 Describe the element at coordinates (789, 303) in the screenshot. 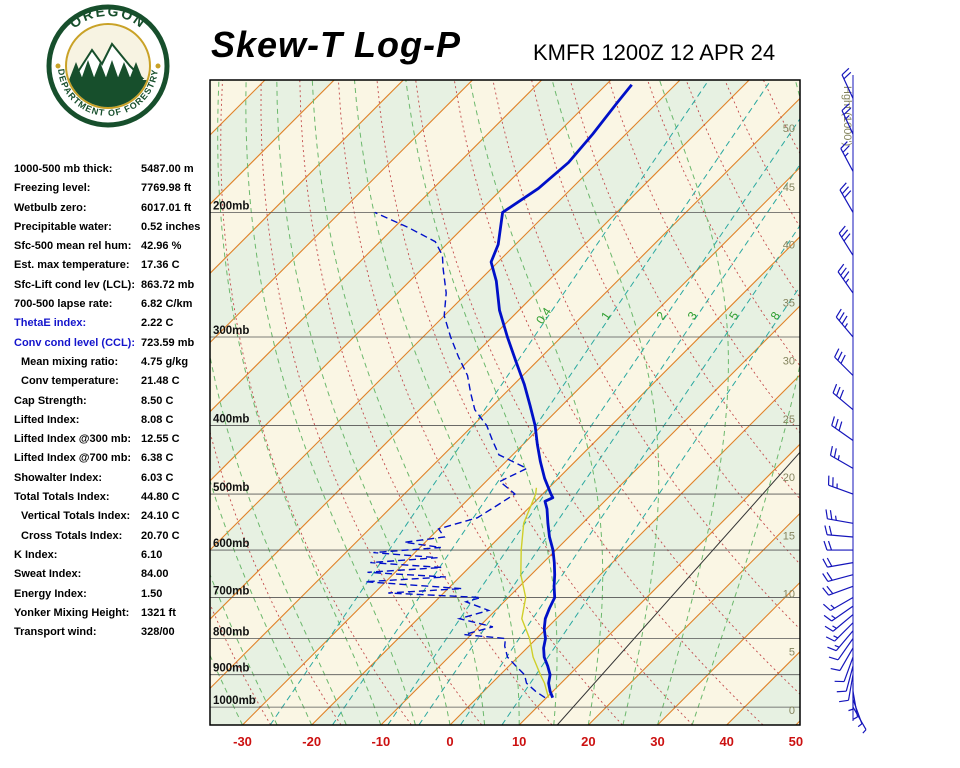

I see `svg-text: 35` at that location.